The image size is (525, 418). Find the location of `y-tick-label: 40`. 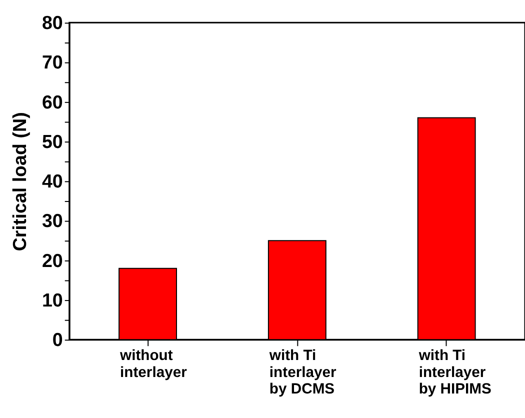

y-tick-label: 40 is located at coordinates (52, 181).